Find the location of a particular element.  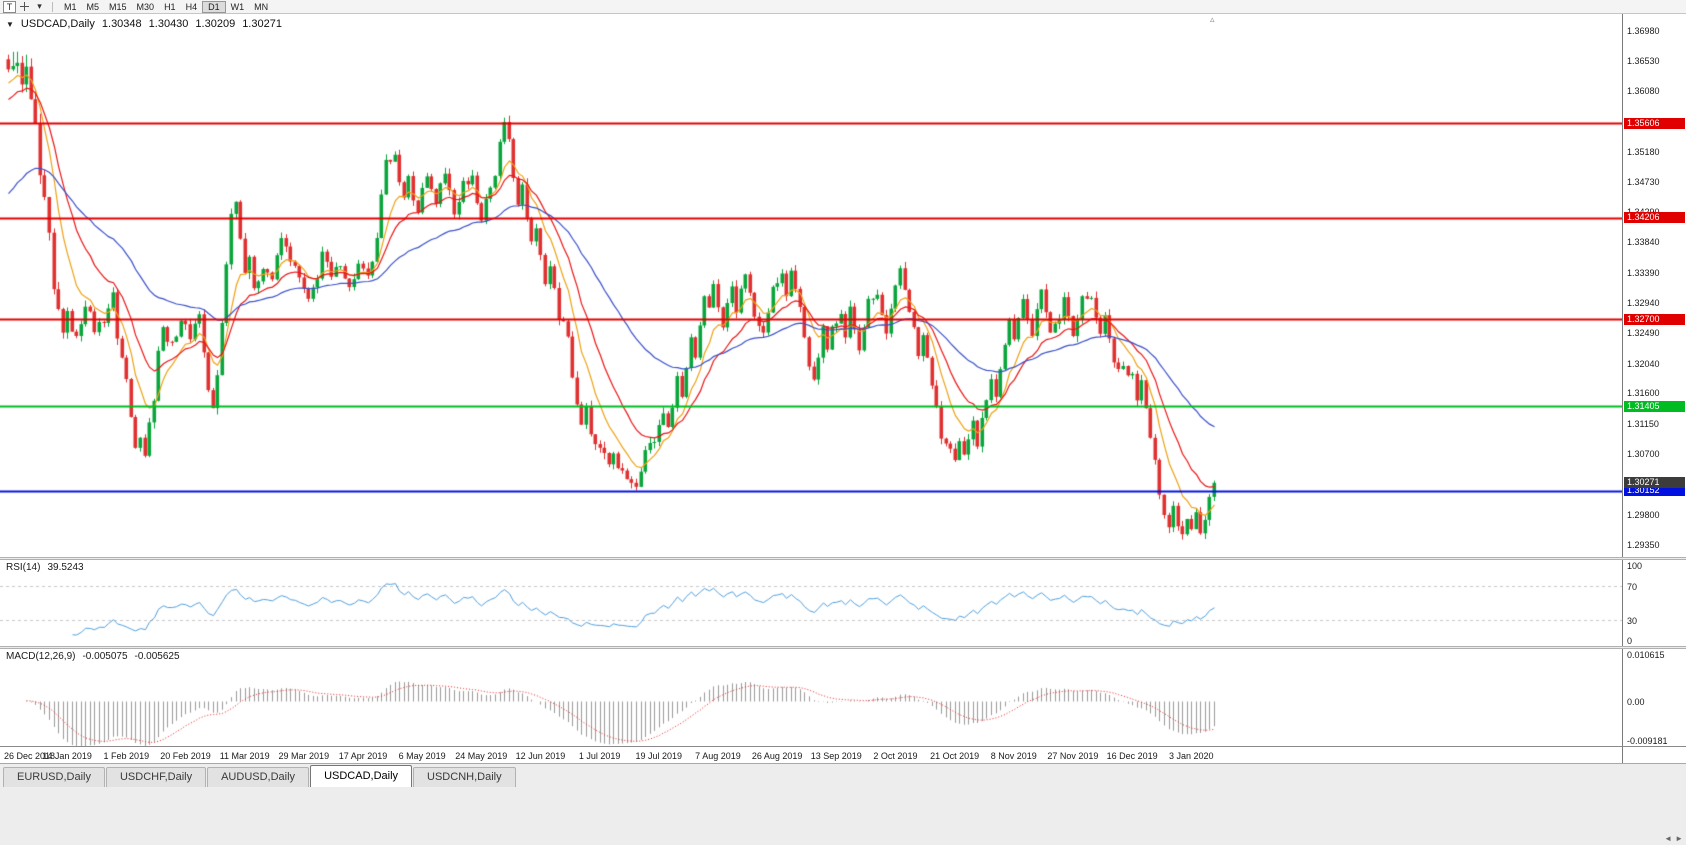

date-label: 11 Mar 2019 is located at coordinates (244, 756).